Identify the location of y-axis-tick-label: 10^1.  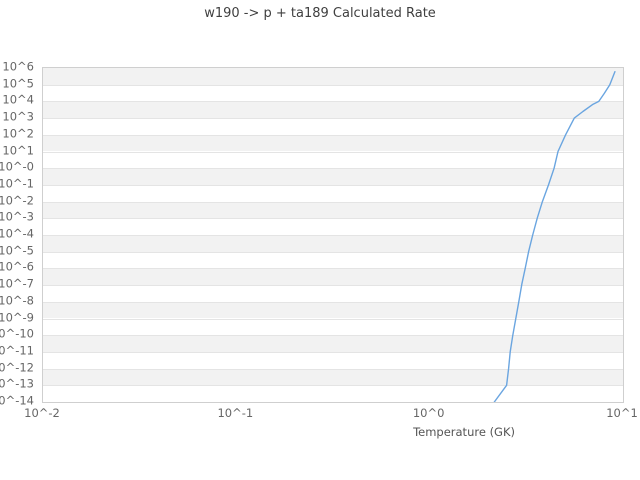
(18, 149).